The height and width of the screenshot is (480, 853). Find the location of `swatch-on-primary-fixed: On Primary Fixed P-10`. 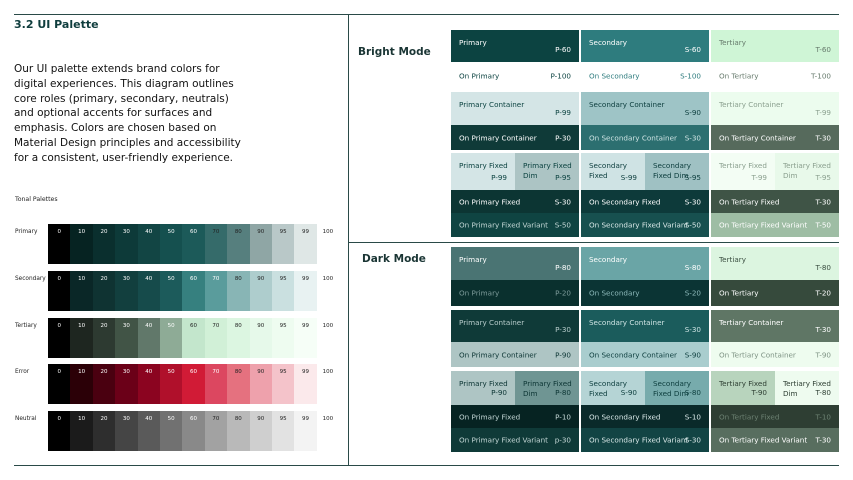

swatch-on-primary-fixed: On Primary Fixed P-10 is located at coordinates (515, 416).